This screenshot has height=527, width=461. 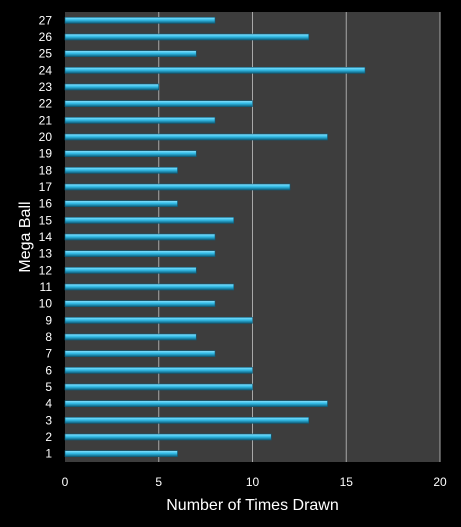 What do you see at coordinates (48, 387) in the screenshot?
I see `y-tick-label: 5` at bounding box center [48, 387].